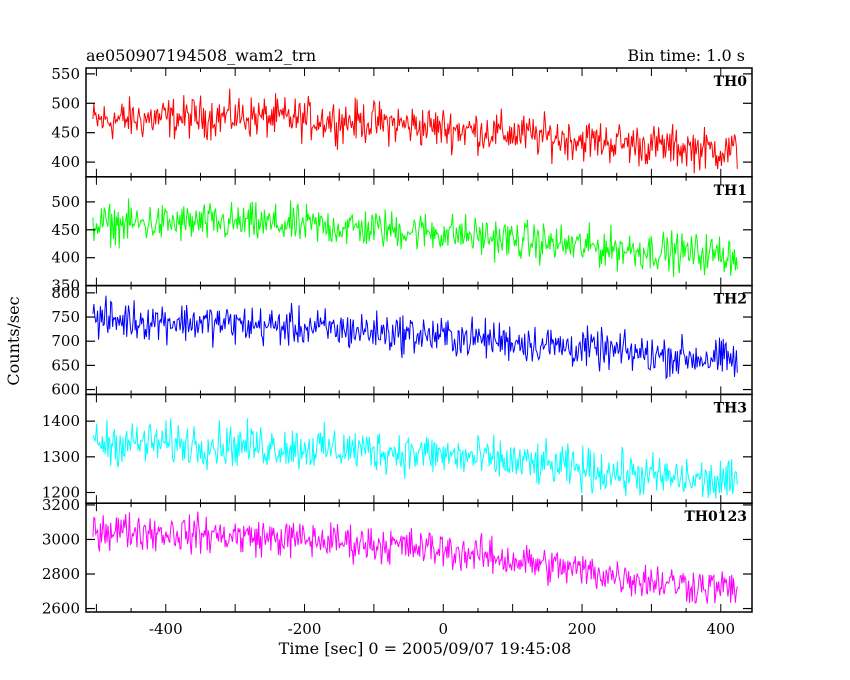  Describe the element at coordinates (61, 609) in the screenshot. I see `y-tick-label: 2600` at that location.